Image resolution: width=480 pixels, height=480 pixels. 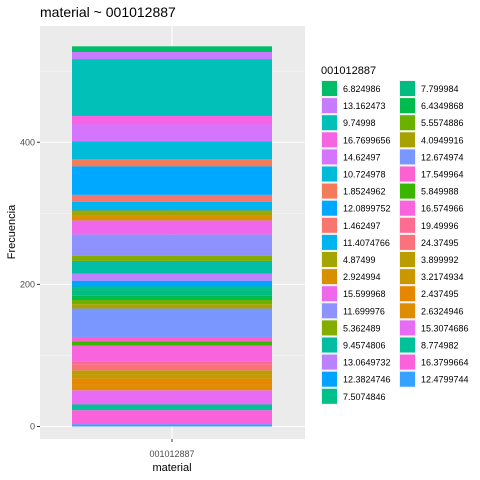 What do you see at coordinates (364, 106) in the screenshot?
I see `legend-label: 13.162473` at bounding box center [364, 106].